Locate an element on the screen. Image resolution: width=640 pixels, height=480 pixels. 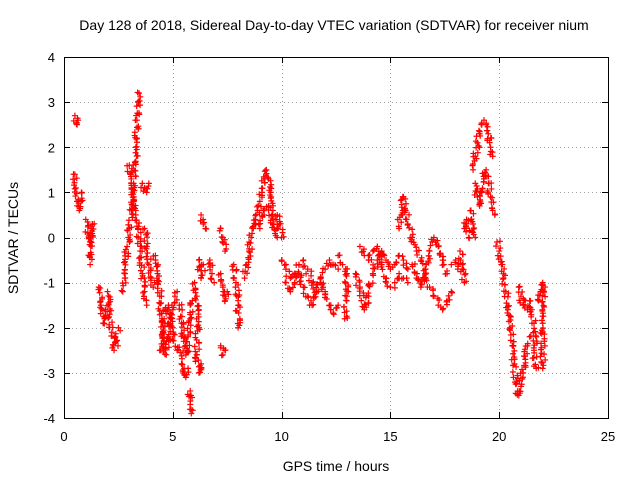
x-tick-label: 10 is located at coordinates (281, 436).